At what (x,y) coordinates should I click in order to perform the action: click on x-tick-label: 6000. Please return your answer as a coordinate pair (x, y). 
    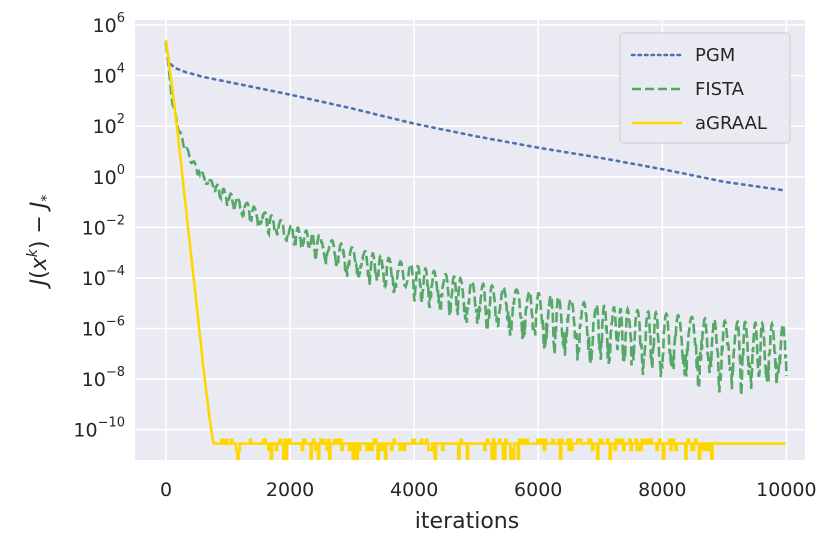
    Looking at the image, I should click on (538, 490).